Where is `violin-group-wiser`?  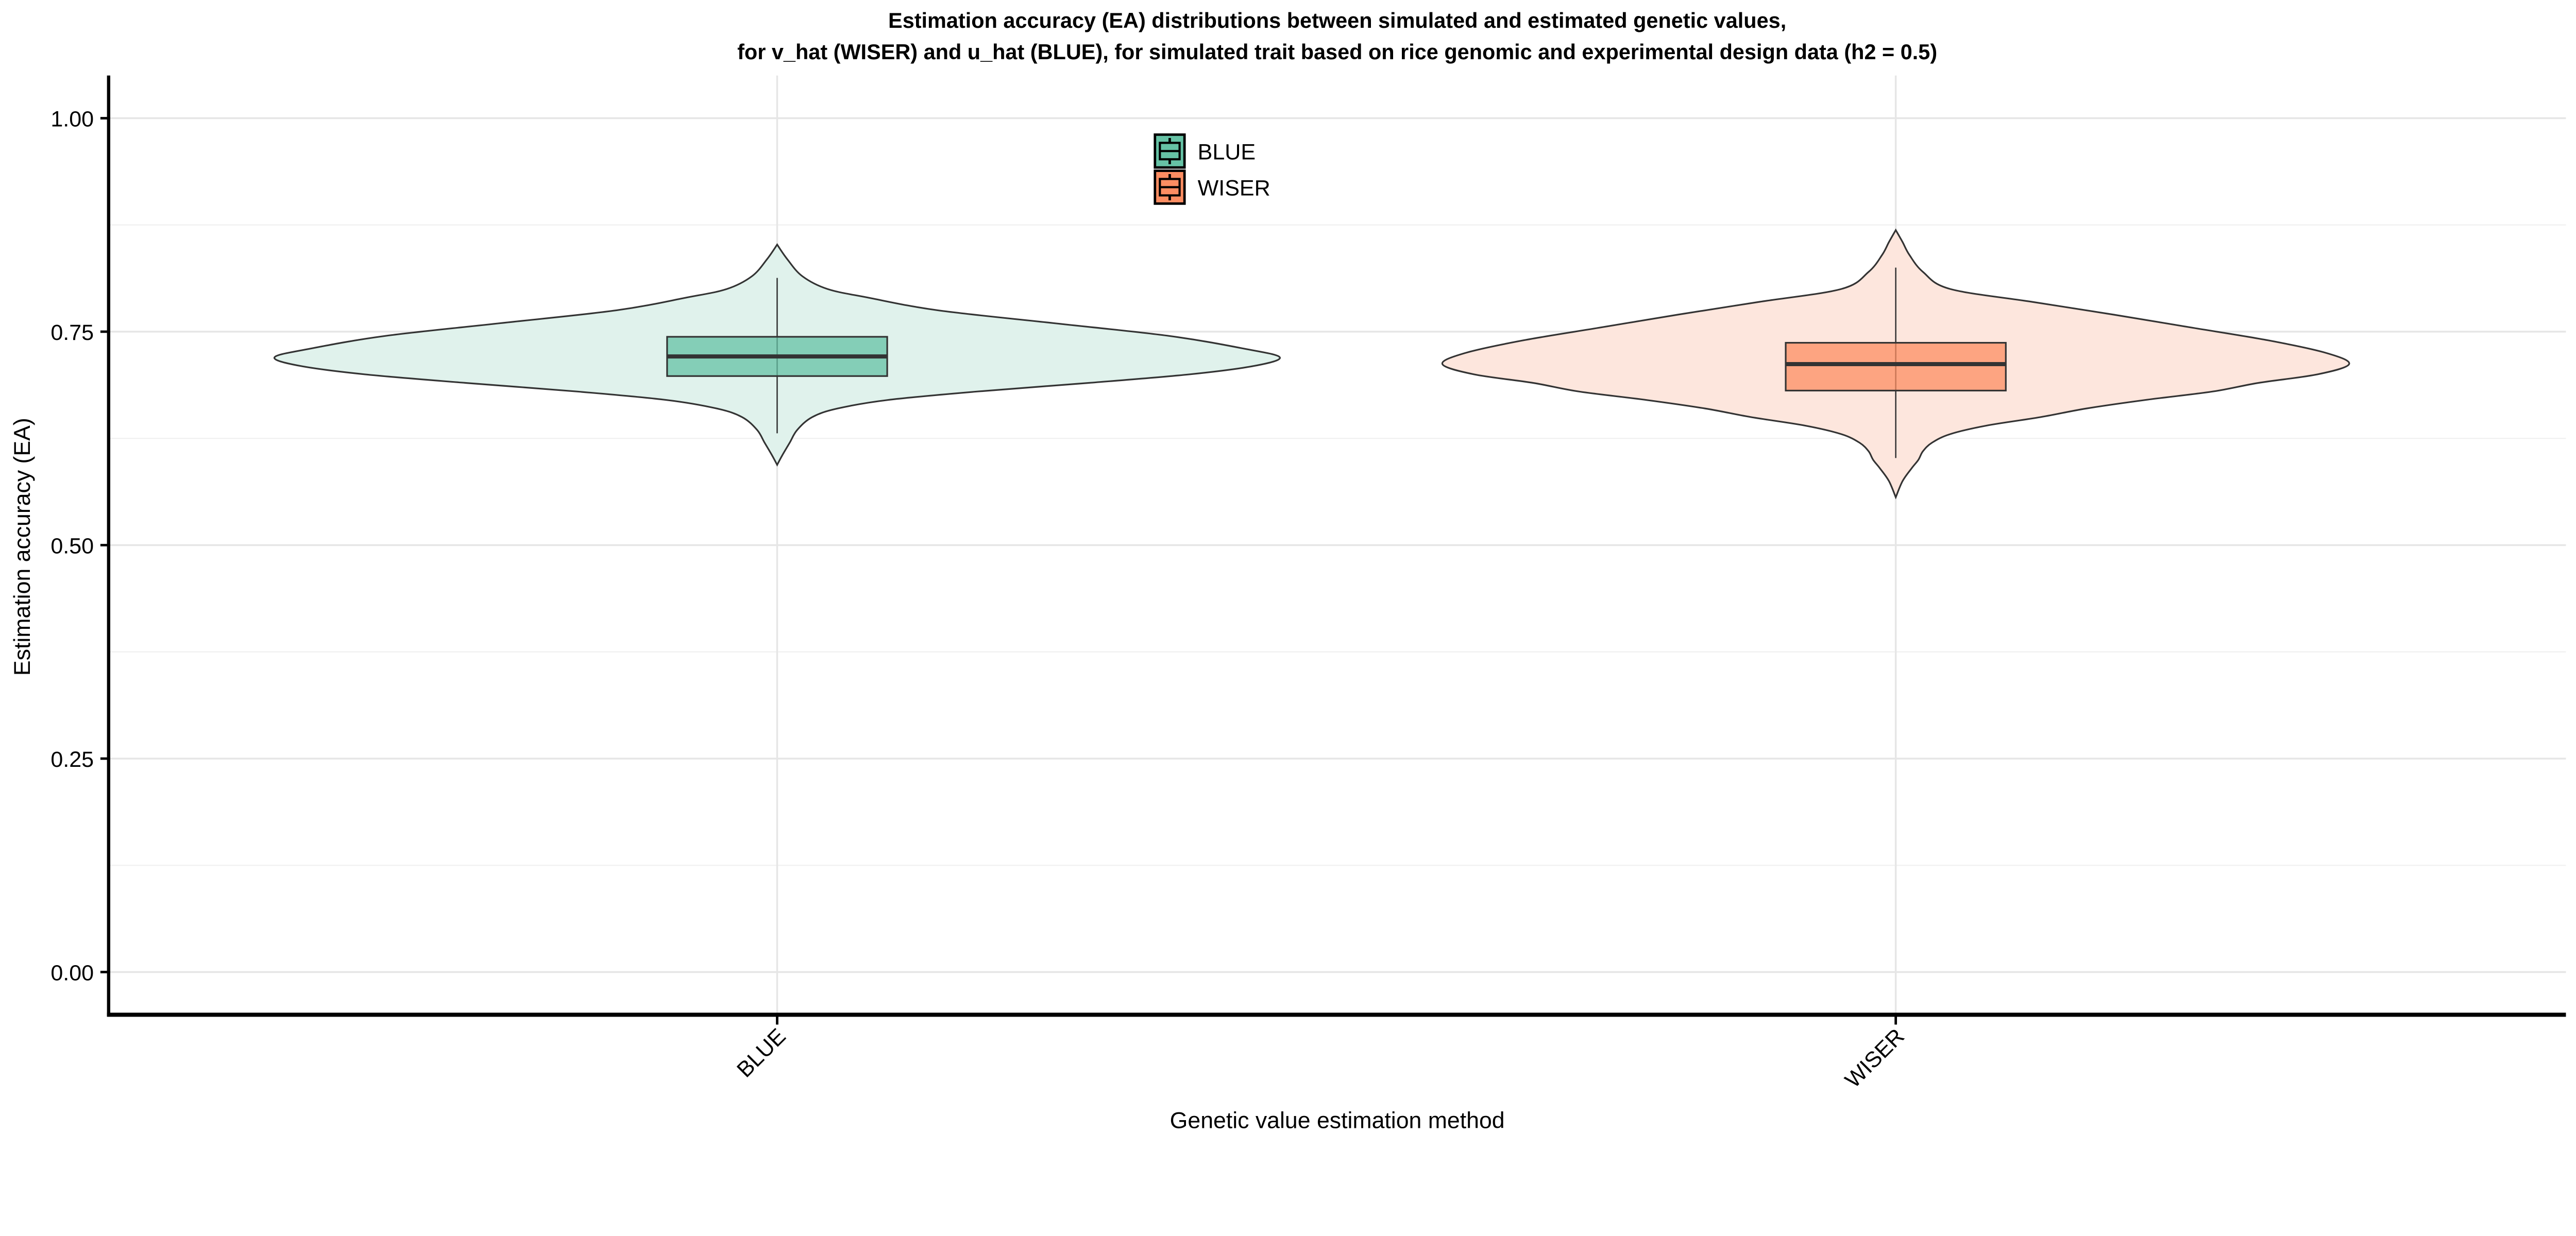
violin-group-wiser is located at coordinates (1896, 364).